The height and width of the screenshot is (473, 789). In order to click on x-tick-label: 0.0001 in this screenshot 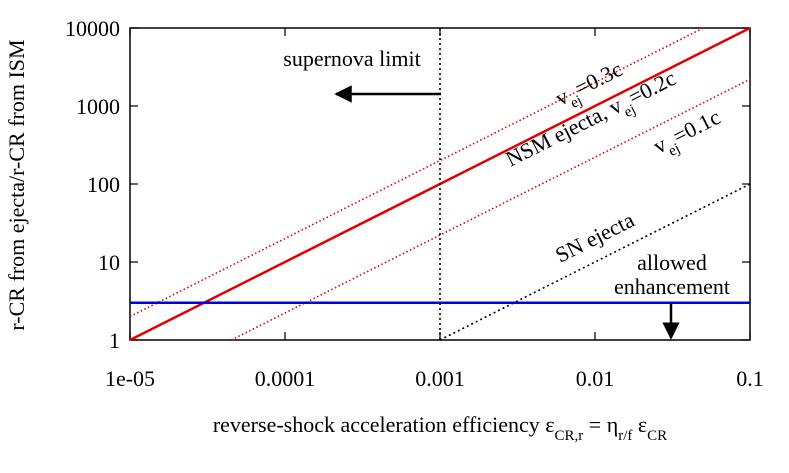, I will do `click(285, 378)`.